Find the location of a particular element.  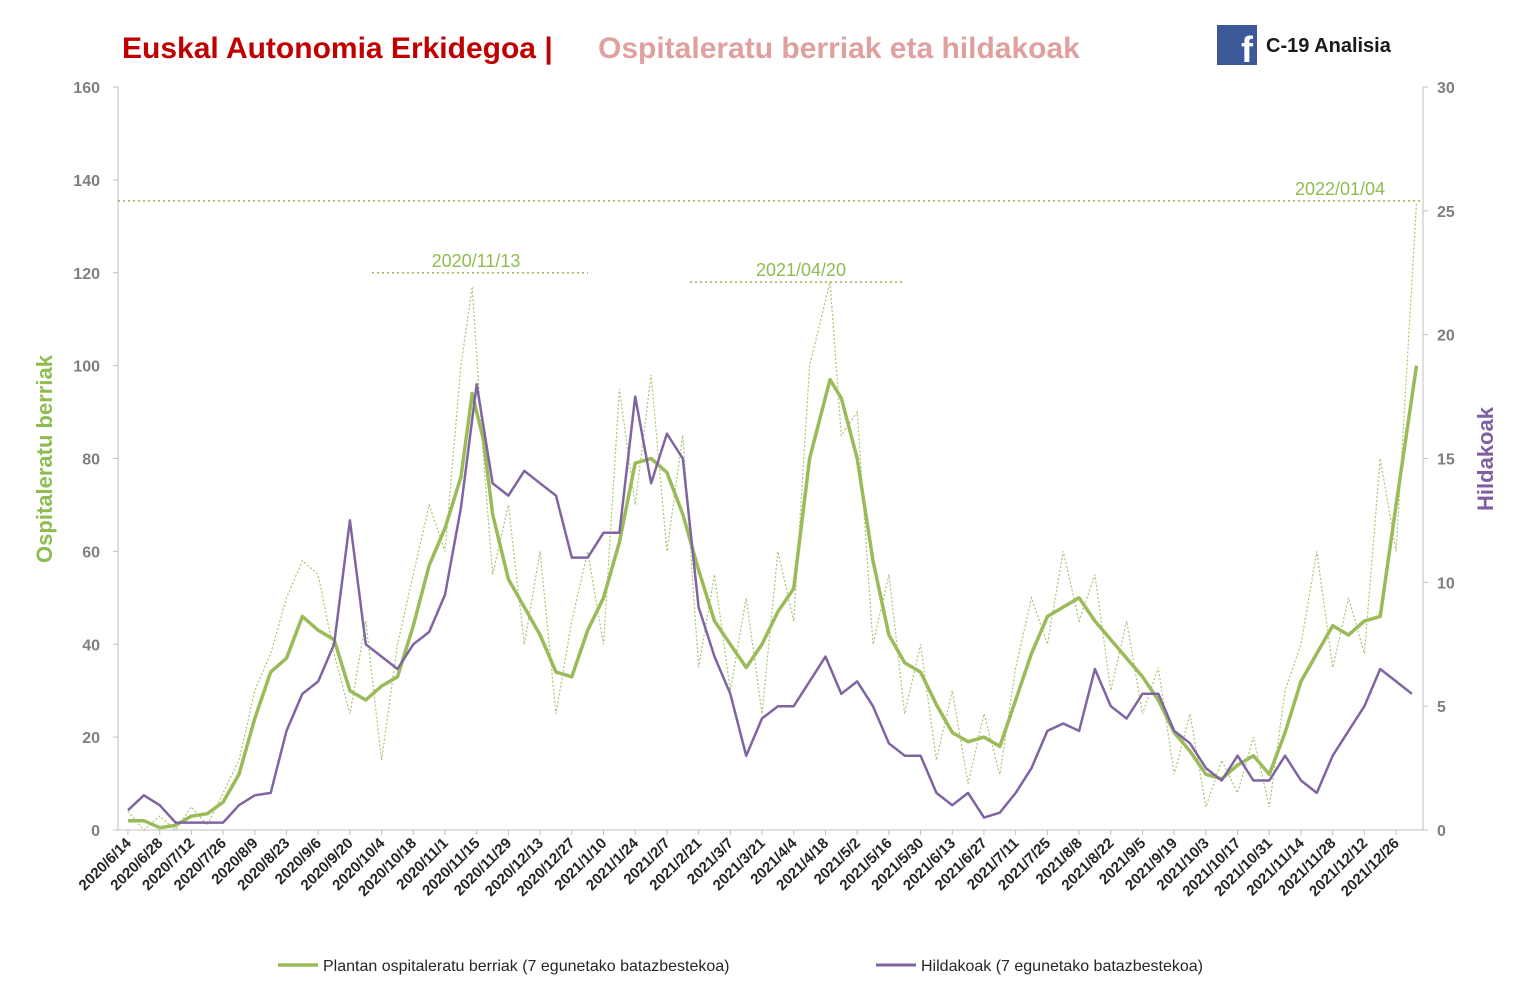

y-tick-label-left: 160 is located at coordinates (86, 88).